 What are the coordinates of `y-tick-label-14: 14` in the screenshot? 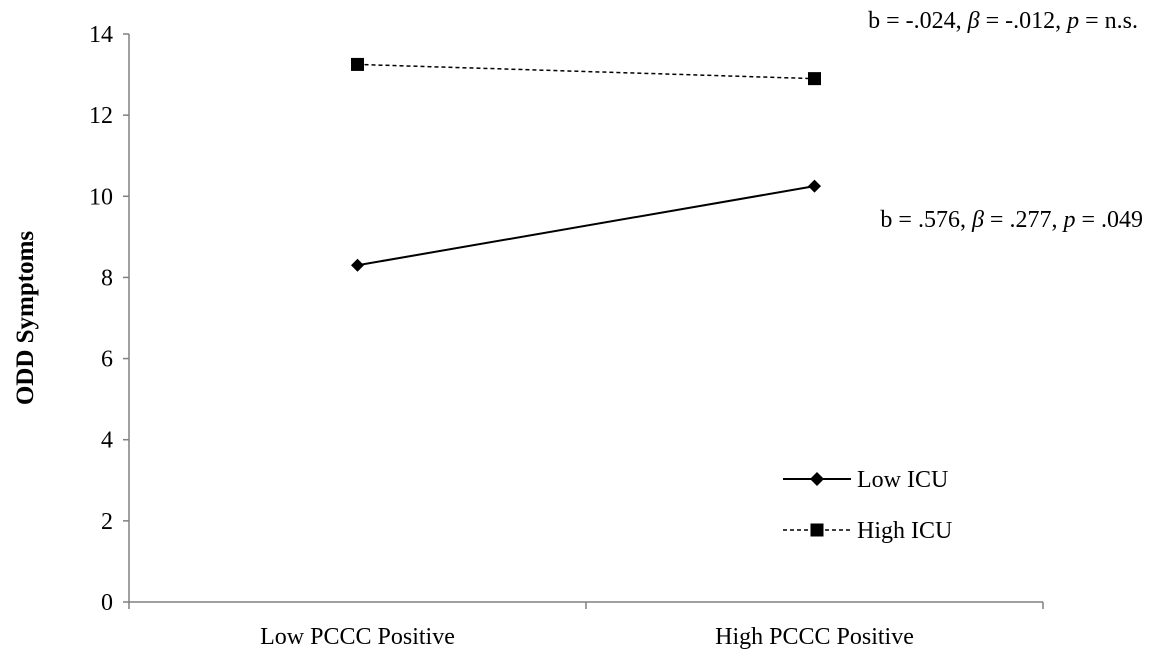 It's located at (101, 35).